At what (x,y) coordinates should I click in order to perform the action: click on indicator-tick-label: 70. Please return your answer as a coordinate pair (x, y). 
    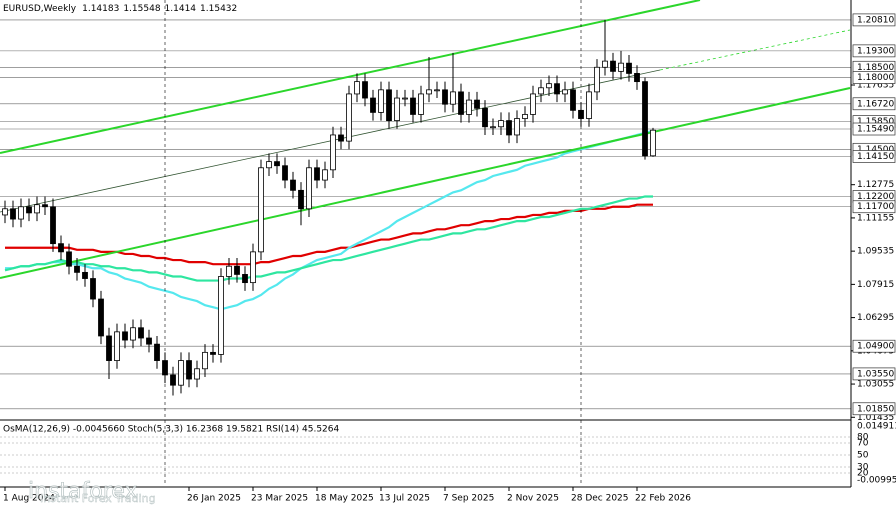
    Looking at the image, I should click on (863, 444).